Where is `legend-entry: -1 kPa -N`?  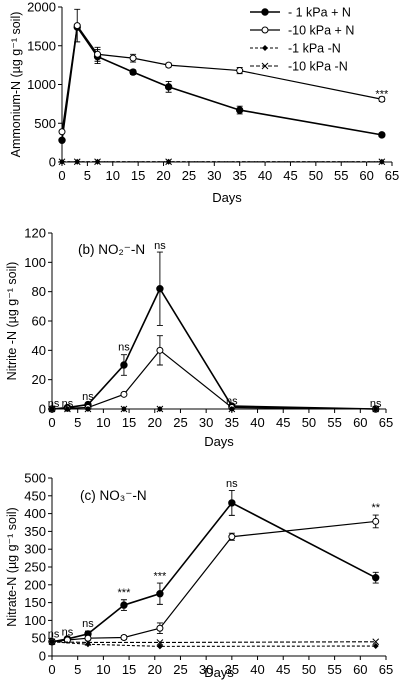 legend-entry: -1 kPa -N is located at coordinates (314, 49).